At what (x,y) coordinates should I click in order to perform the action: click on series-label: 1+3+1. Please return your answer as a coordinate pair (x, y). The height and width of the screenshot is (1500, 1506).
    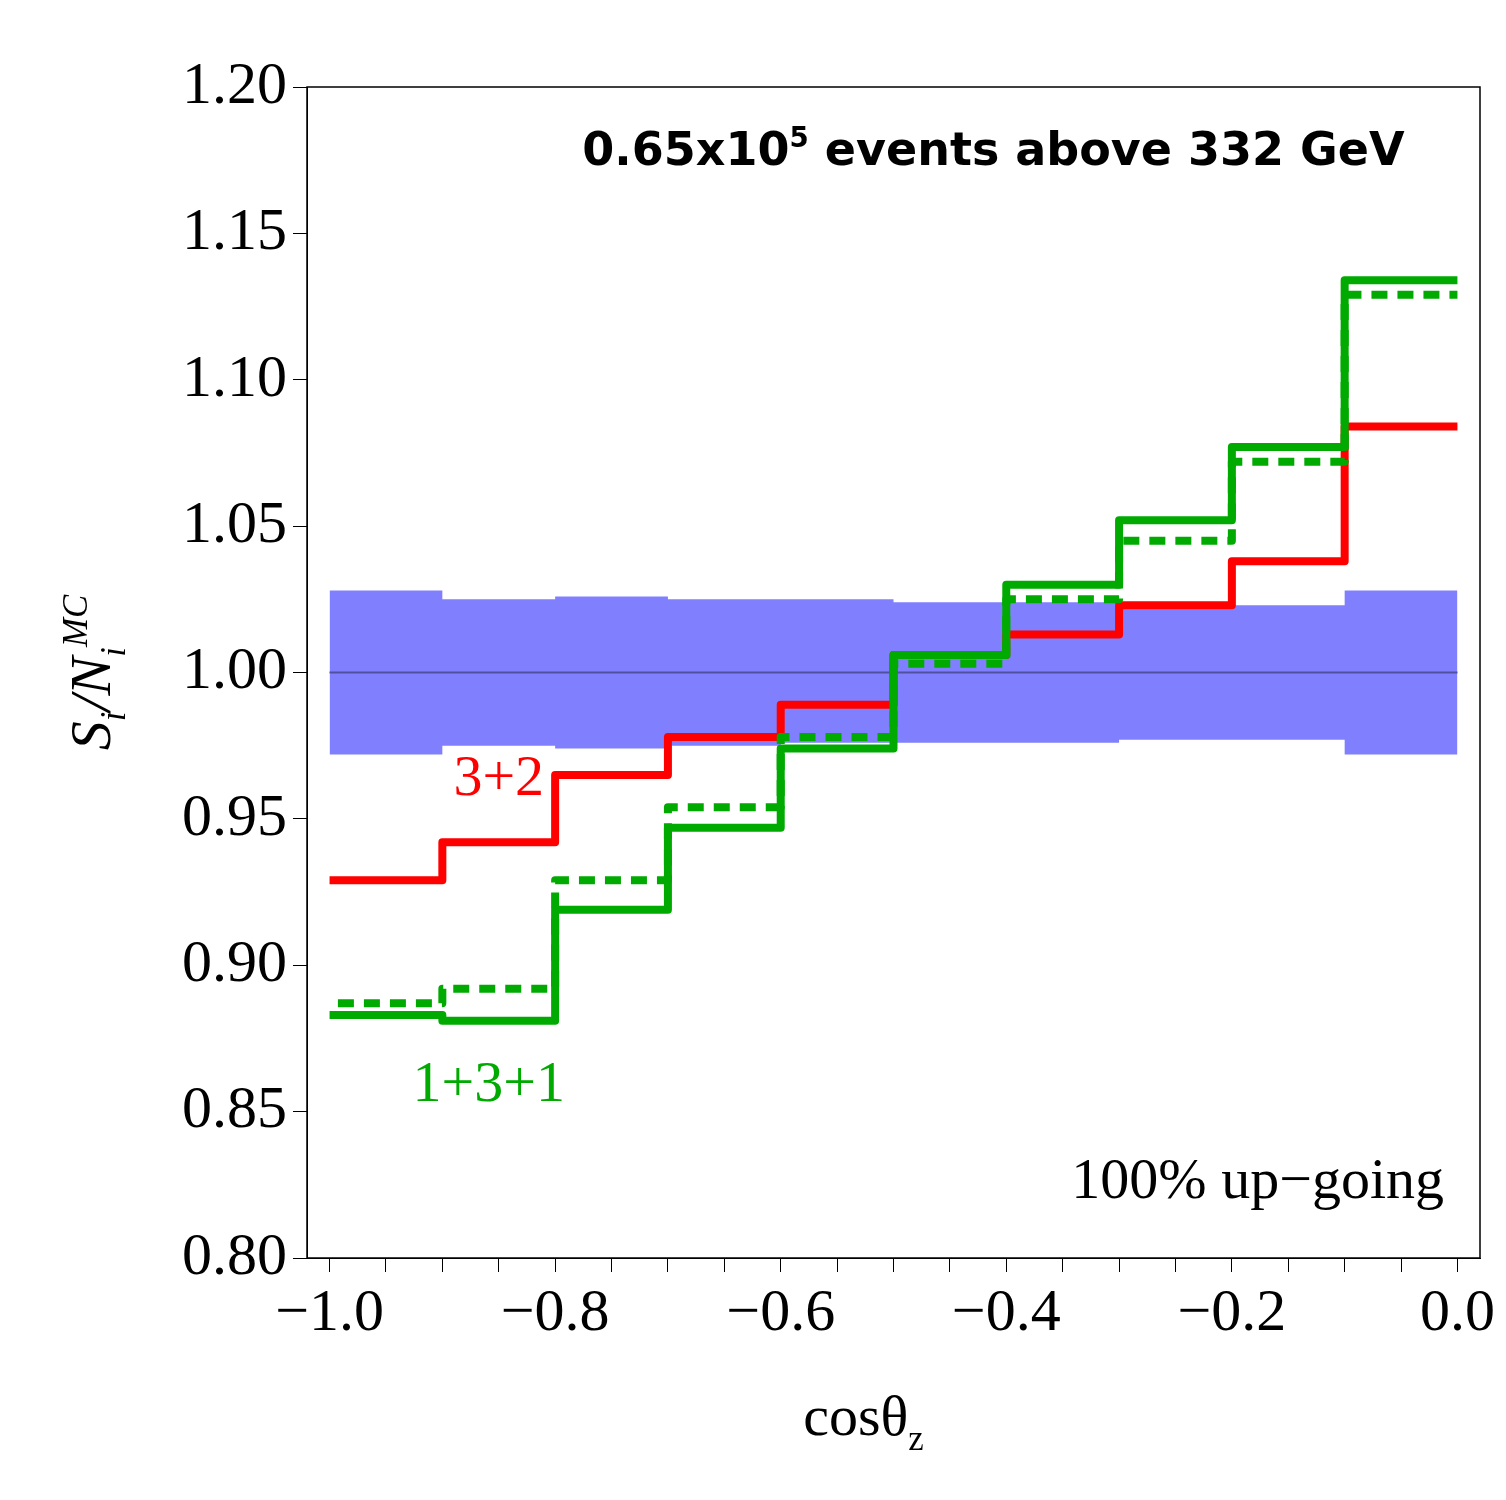
    Looking at the image, I should click on (488, 1081).